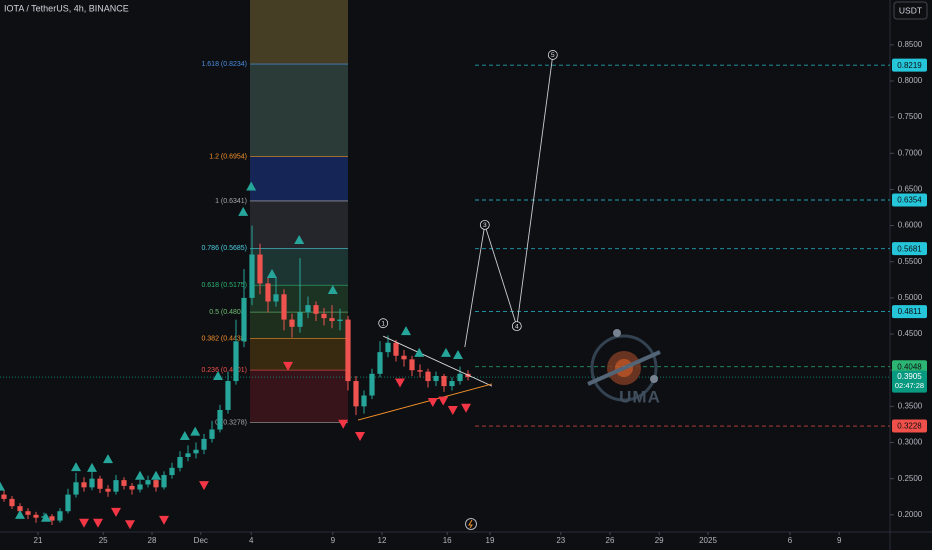 The width and height of the screenshot is (932, 550). I want to click on y-tick-label: 0.8500, so click(910, 44).